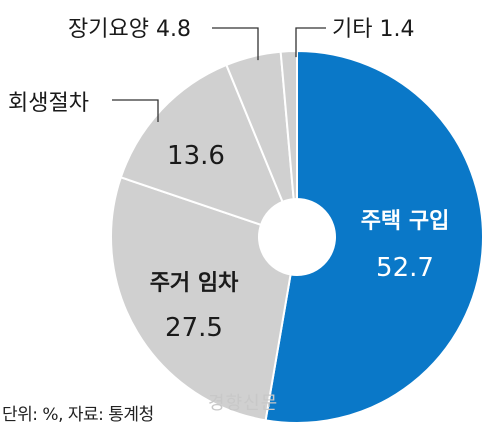 This screenshot has width=496, height=435. Describe the element at coordinates (219, 74) in the screenshot. I see `leader-lines` at that location.